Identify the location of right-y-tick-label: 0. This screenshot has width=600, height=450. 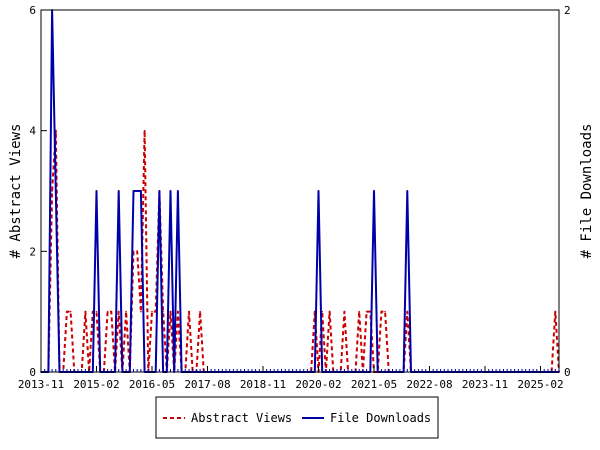
(567, 372).